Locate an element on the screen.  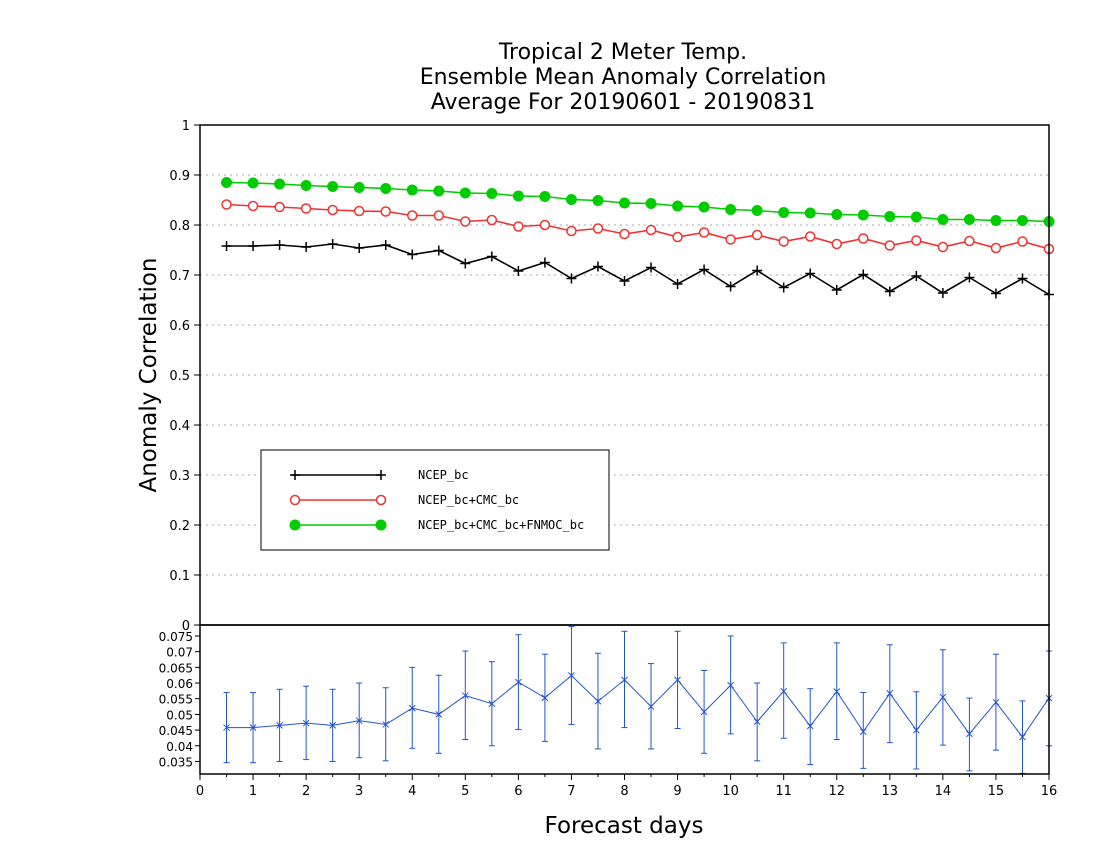
chart-subtitle-line-2: Average For 20190601 - 20190831 is located at coordinates (623, 102).